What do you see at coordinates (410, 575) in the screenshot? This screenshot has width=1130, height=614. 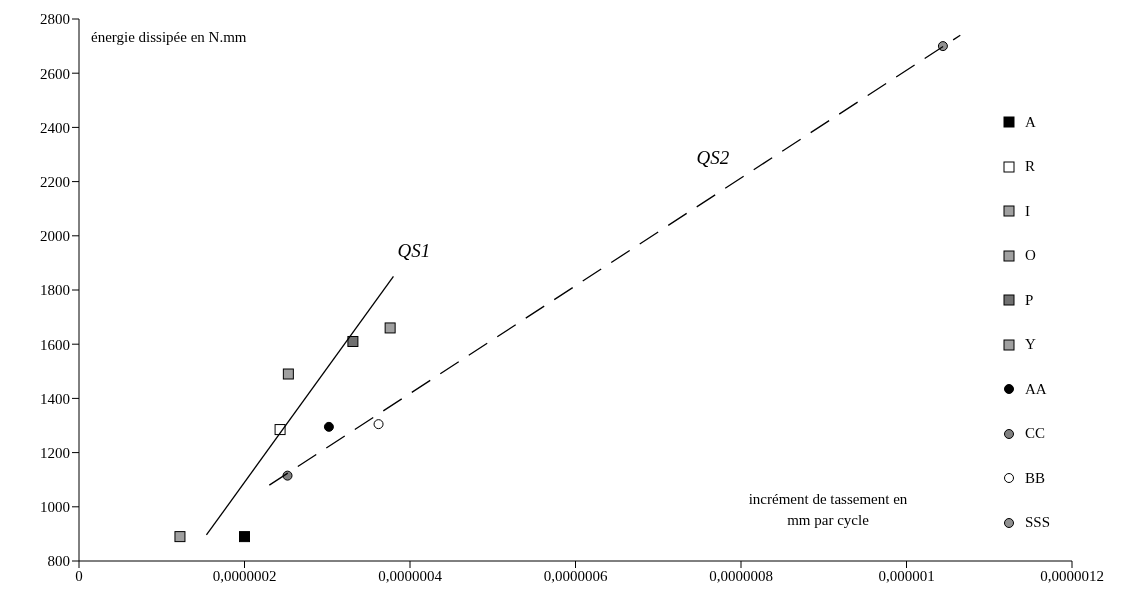 I see `x-tick-label: 0,0000004` at bounding box center [410, 575].